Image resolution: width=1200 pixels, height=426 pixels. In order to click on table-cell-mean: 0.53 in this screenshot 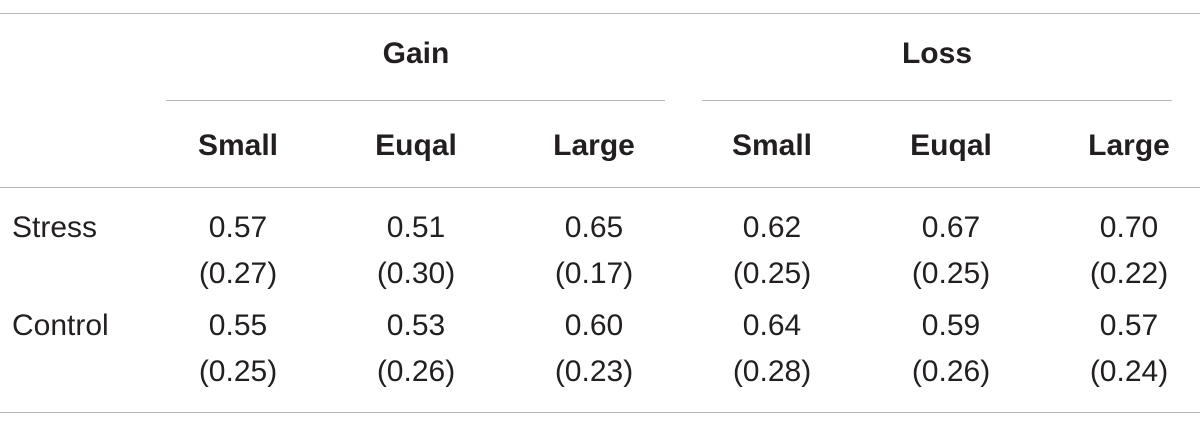, I will do `click(416, 325)`.